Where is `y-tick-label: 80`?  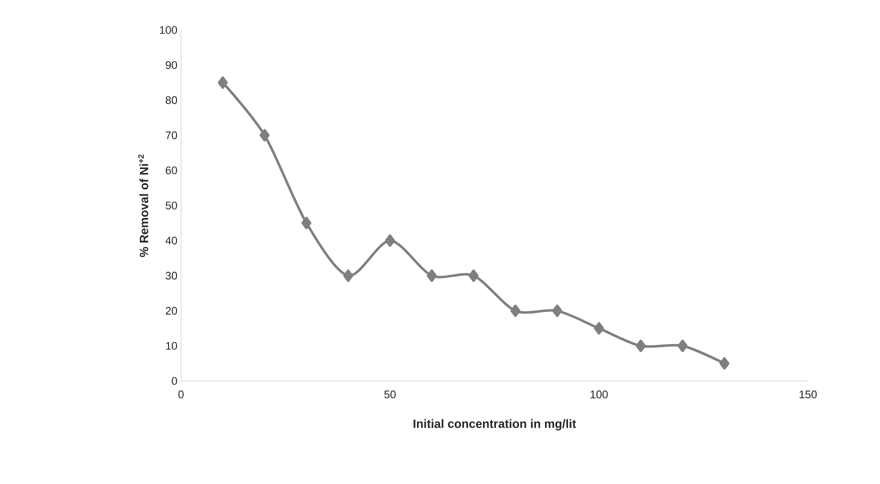
y-tick-label: 80 is located at coordinates (172, 100).